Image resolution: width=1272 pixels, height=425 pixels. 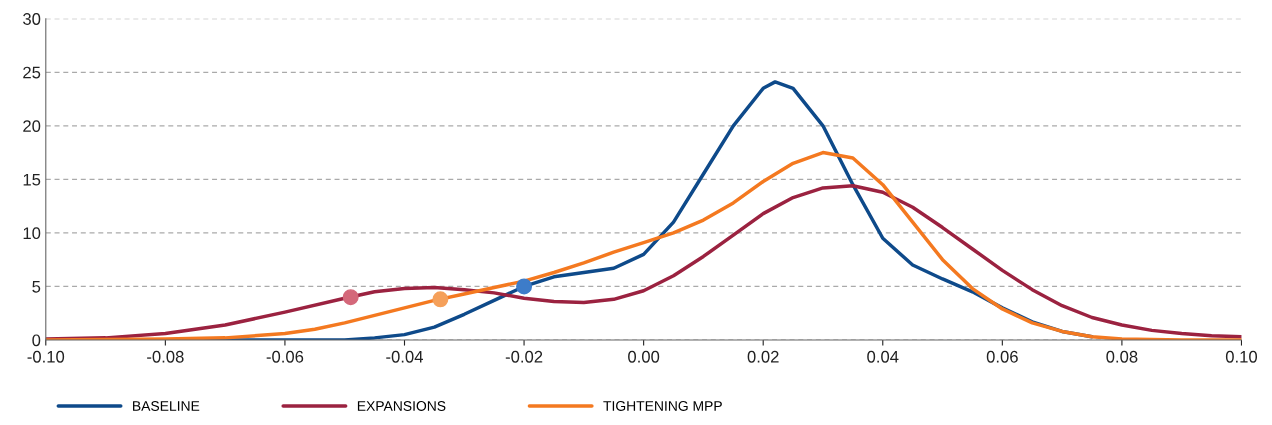 I want to click on x-tick-label: 0.10, so click(x=1241, y=356).